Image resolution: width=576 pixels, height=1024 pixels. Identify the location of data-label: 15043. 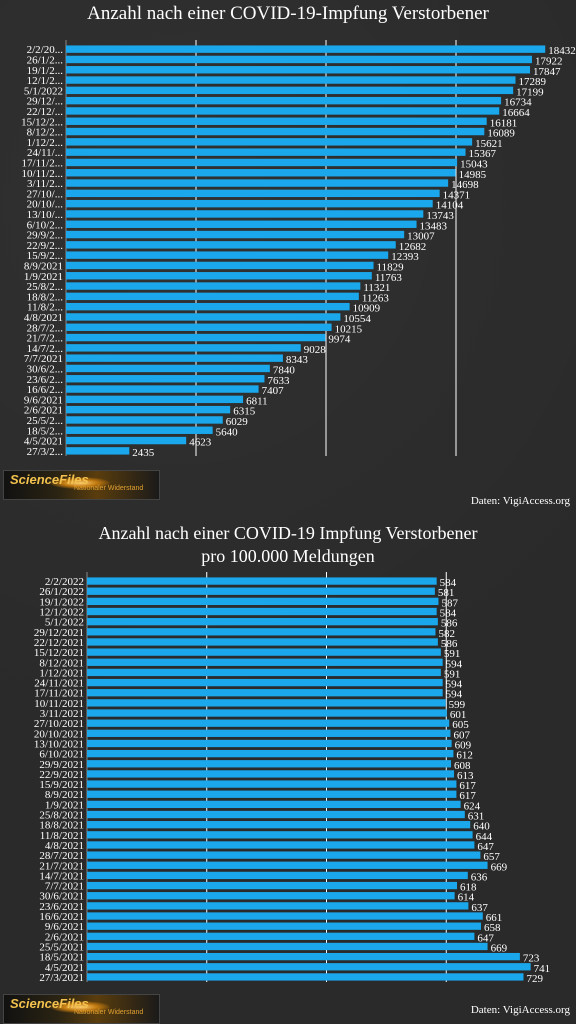
(474, 164).